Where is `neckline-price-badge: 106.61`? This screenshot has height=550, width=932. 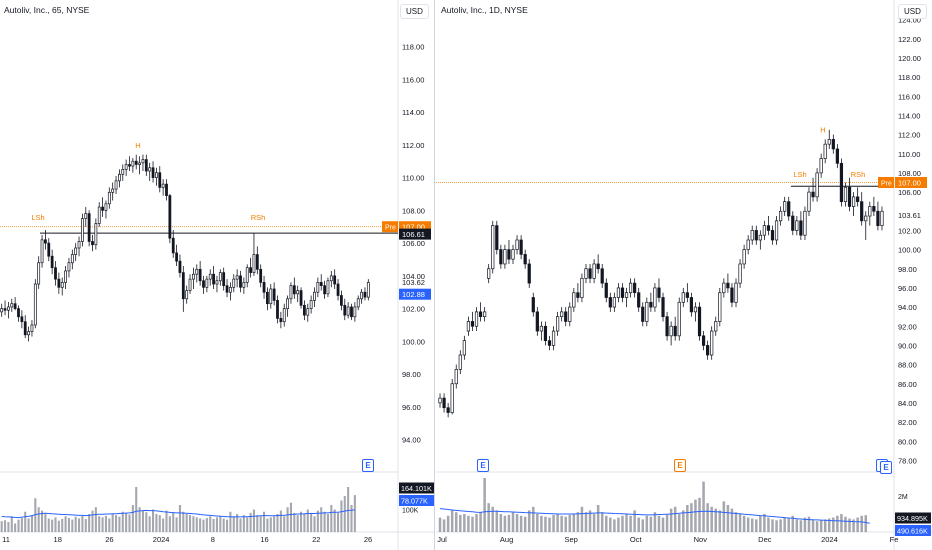
neckline-price-badge: 106.61 is located at coordinates (413, 234).